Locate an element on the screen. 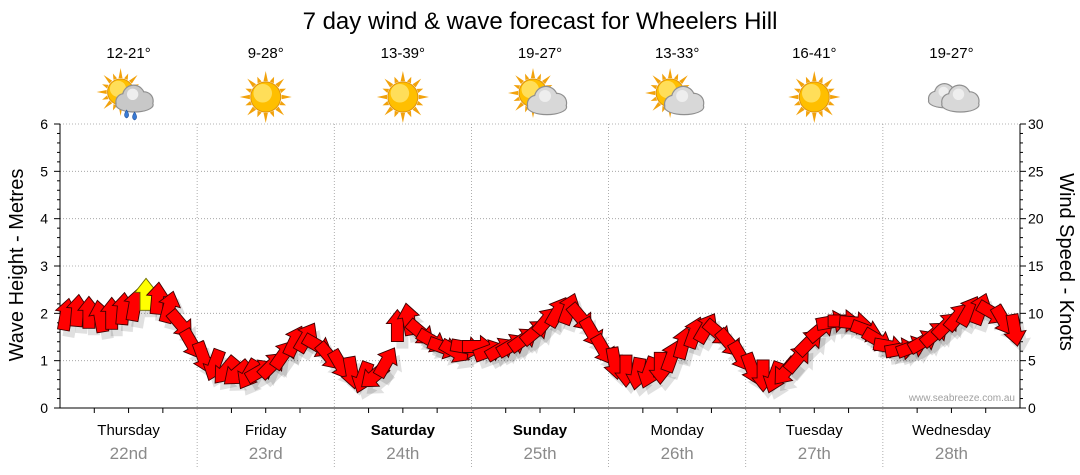 The width and height of the screenshot is (1080, 475). date-label: 25th is located at coordinates (539, 453).